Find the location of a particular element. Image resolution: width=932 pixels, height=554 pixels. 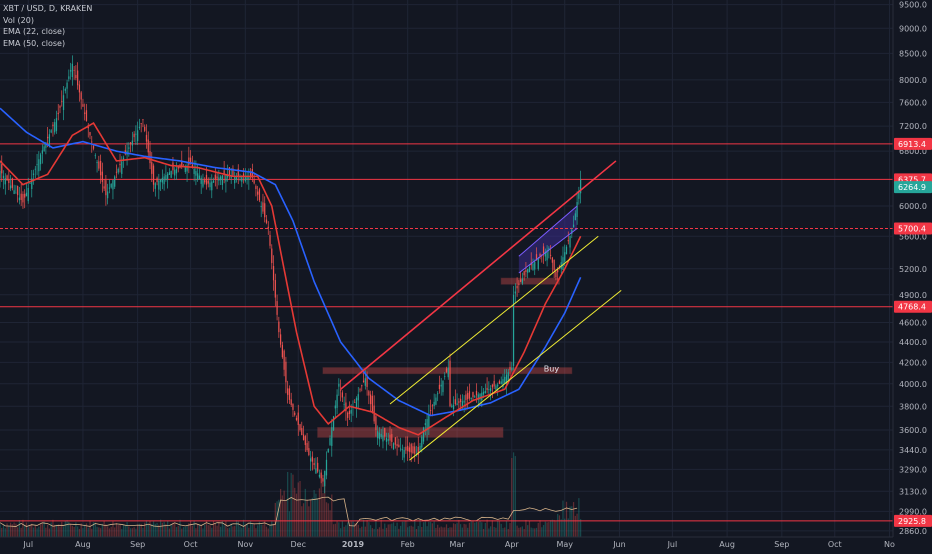

legend-ema22: EMA (22, close) is located at coordinates (34, 31).